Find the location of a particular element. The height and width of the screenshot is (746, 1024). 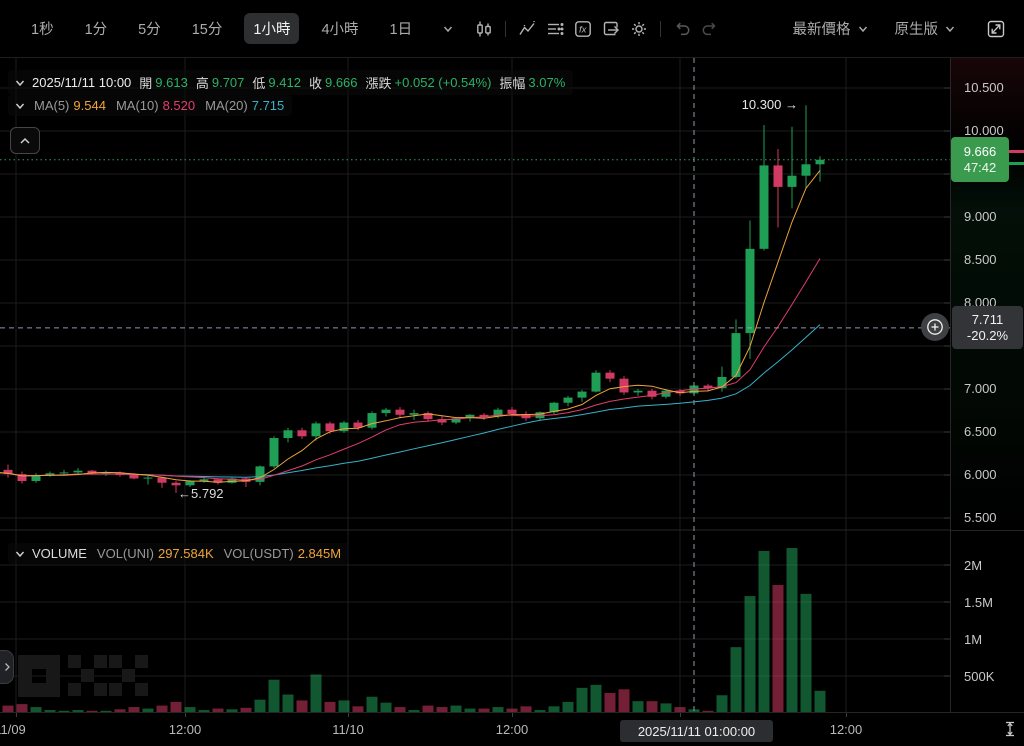

formula-button: fx is located at coordinates (583, 29).